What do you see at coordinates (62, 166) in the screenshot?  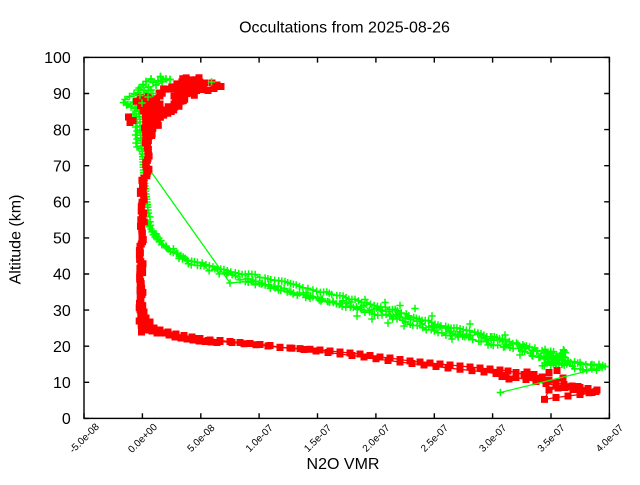 I see `svg-text: 70` at bounding box center [62, 166].